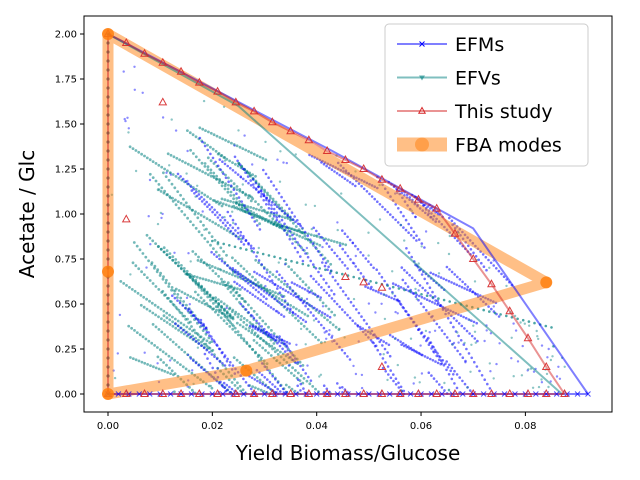  Describe the element at coordinates (66, 350) in the screenshot. I see `y-tick-label: 0.25` at that location.